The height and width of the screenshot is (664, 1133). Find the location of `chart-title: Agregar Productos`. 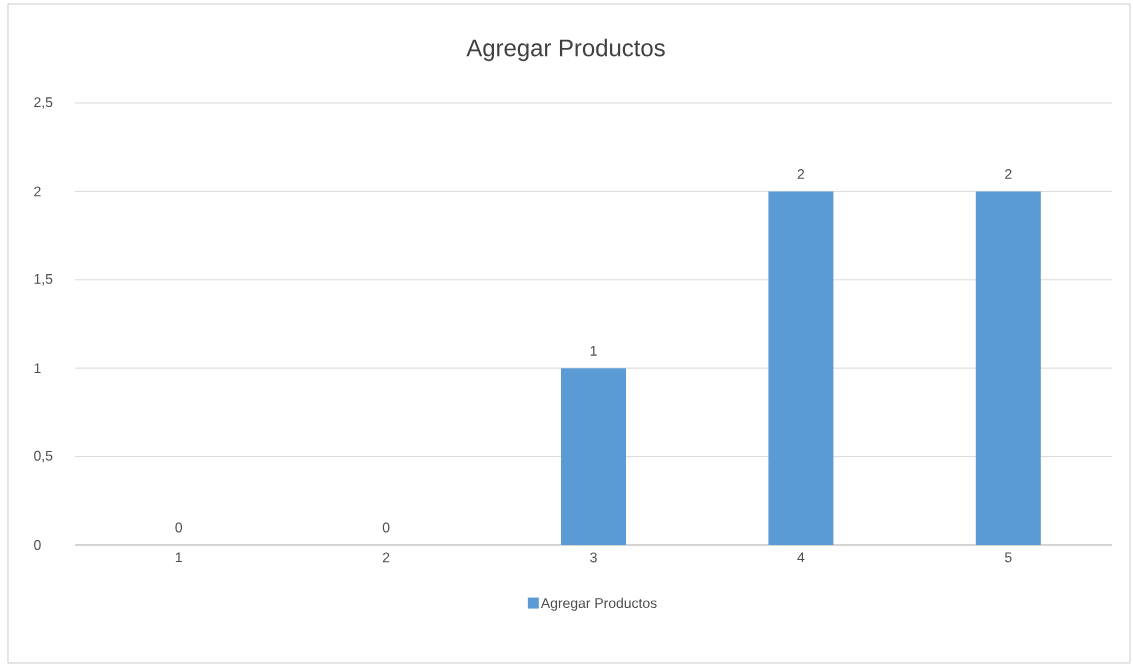

chart-title: Agregar Productos is located at coordinates (565, 50).